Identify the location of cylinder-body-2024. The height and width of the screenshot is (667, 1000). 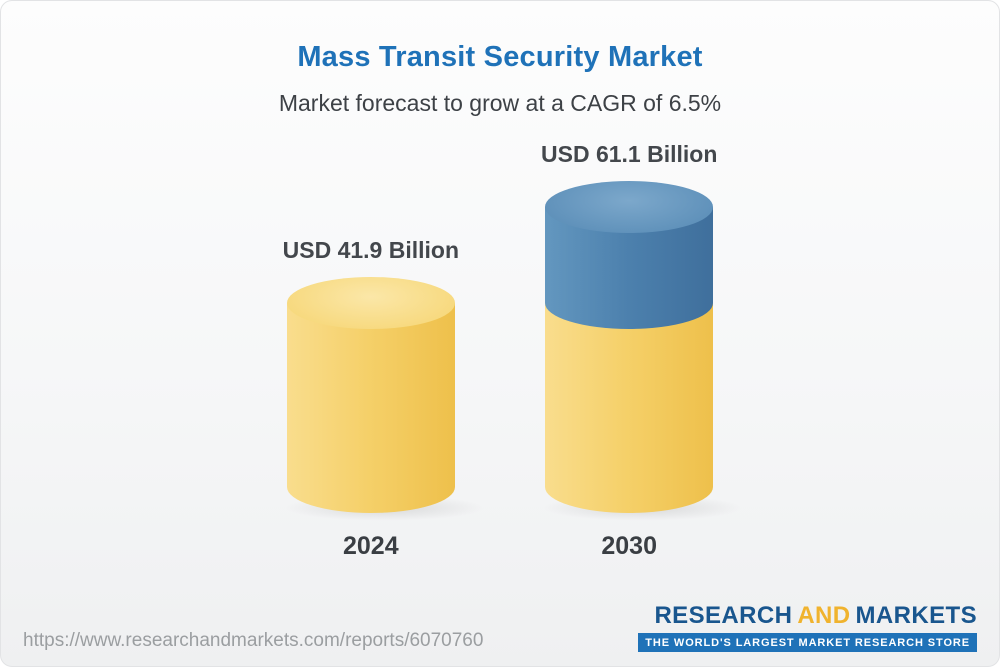
(370, 408).